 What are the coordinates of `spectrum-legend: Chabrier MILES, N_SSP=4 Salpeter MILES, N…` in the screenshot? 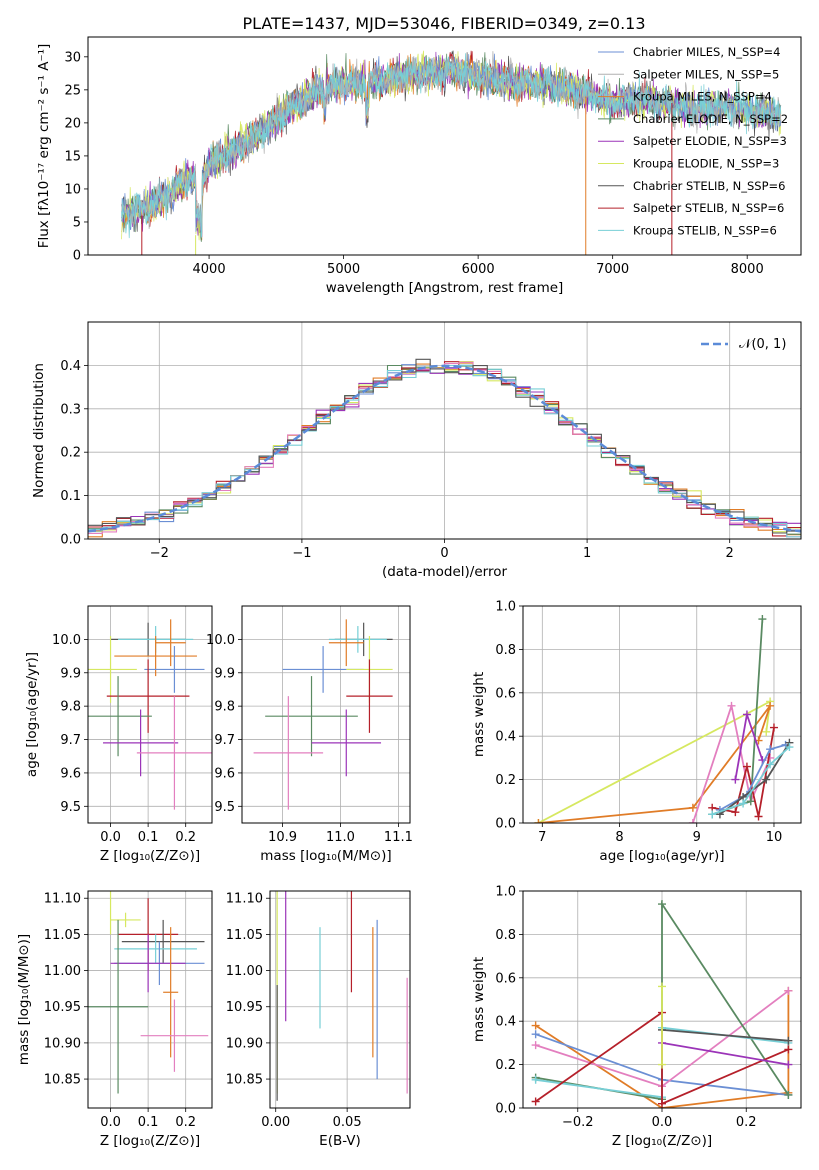 It's located at (693, 141).